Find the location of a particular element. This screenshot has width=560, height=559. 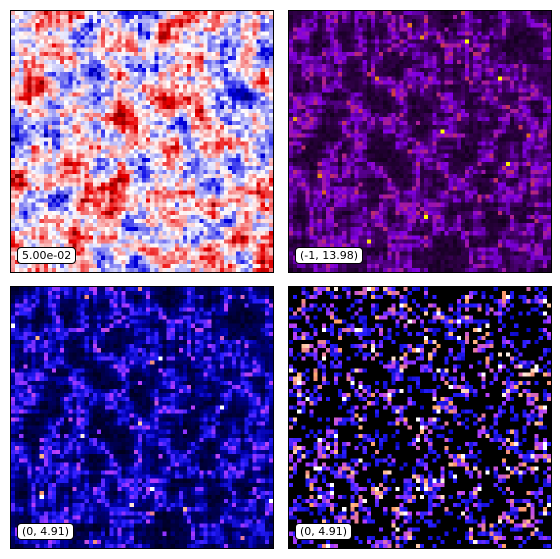

panel-label: 5.00e-02 is located at coordinates (47, 255).